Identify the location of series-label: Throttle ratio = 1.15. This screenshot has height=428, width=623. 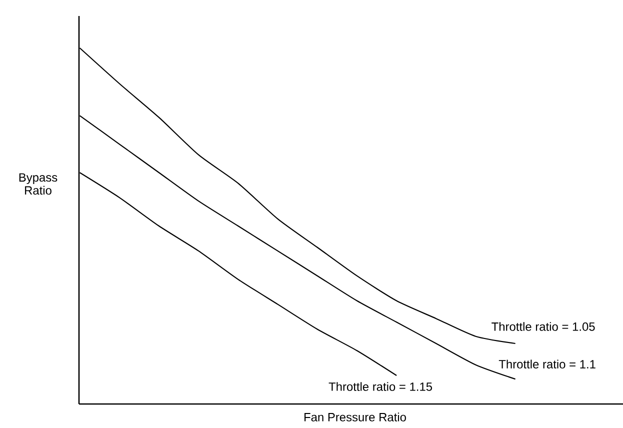
(380, 386).